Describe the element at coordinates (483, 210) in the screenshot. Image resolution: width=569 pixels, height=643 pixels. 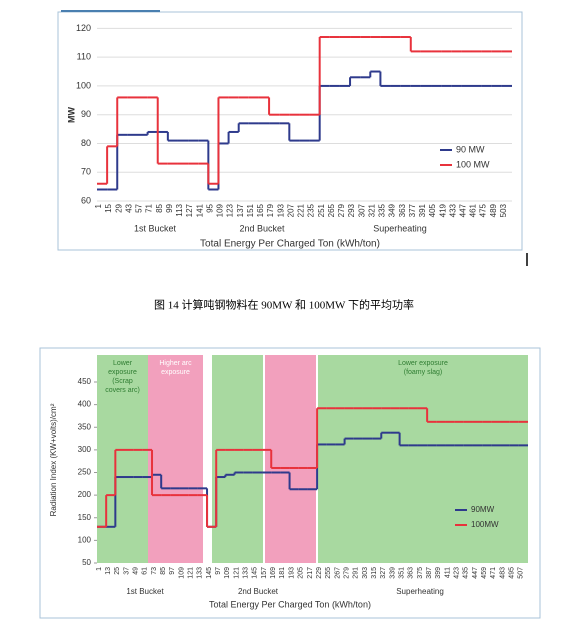
I see `x-tick-label: 475` at that location.